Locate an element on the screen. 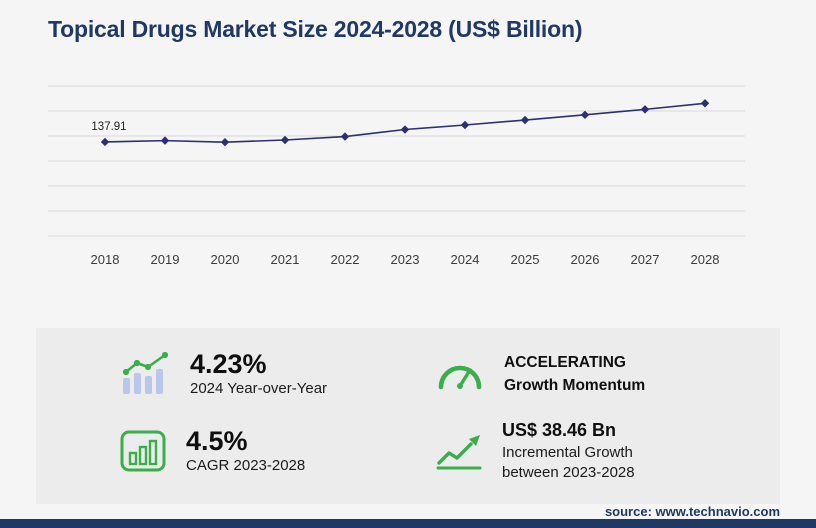 The height and width of the screenshot is (528, 816). bottom-accent-bar is located at coordinates (408, 523).